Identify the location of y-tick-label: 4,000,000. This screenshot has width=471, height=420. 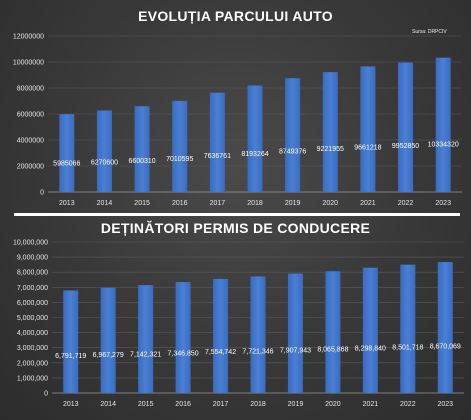
(32, 333).